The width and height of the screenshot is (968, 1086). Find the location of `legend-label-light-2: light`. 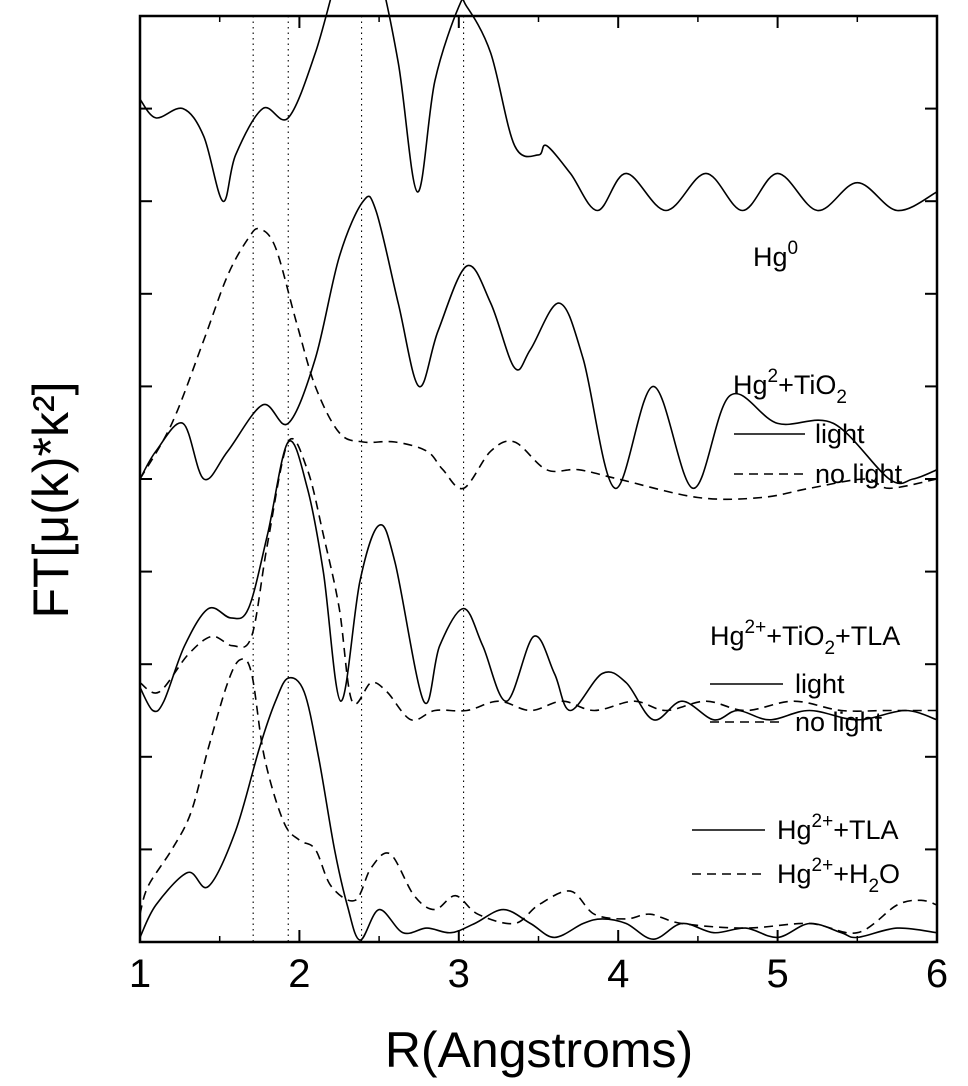

legend-label-light-2: light is located at coordinates (820, 684).